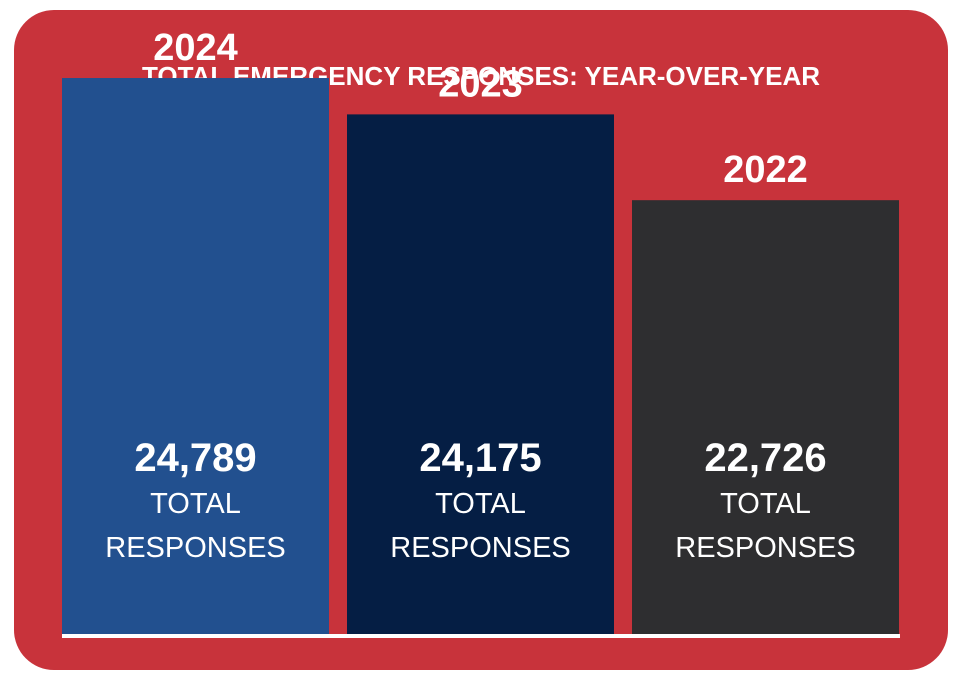 This screenshot has width=957, height=676. Describe the element at coordinates (765, 504) in the screenshot. I see `caption-total-2022: TOTAL` at that location.